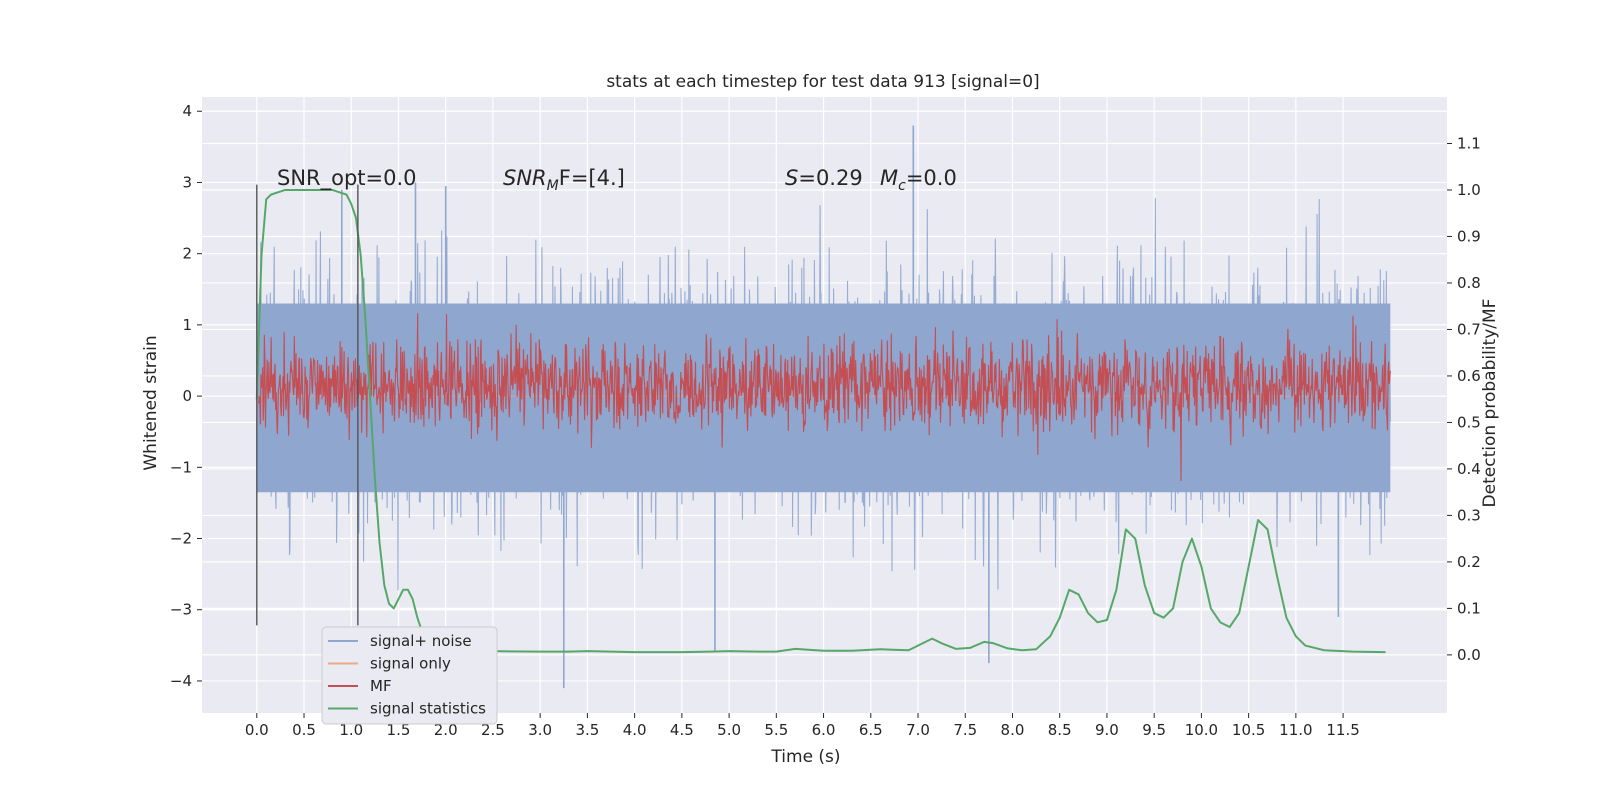  What do you see at coordinates (889, 178) in the screenshot?
I see `annotation-mc-base: M` at bounding box center [889, 178].